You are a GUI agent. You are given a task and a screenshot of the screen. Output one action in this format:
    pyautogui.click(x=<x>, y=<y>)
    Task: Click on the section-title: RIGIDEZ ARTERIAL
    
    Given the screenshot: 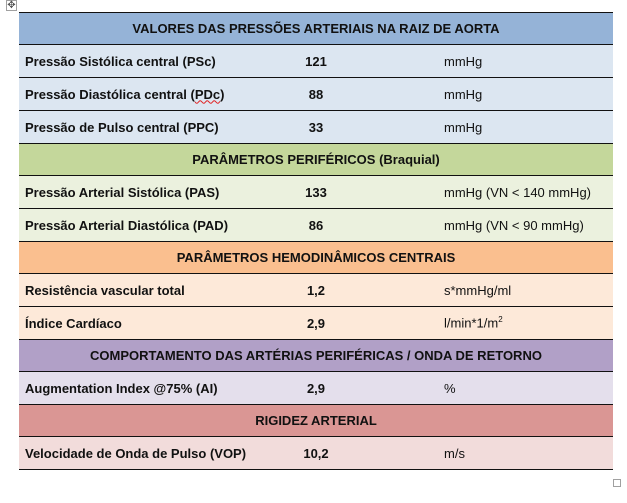 What is the action you would take?
    pyautogui.click(x=316, y=420)
    